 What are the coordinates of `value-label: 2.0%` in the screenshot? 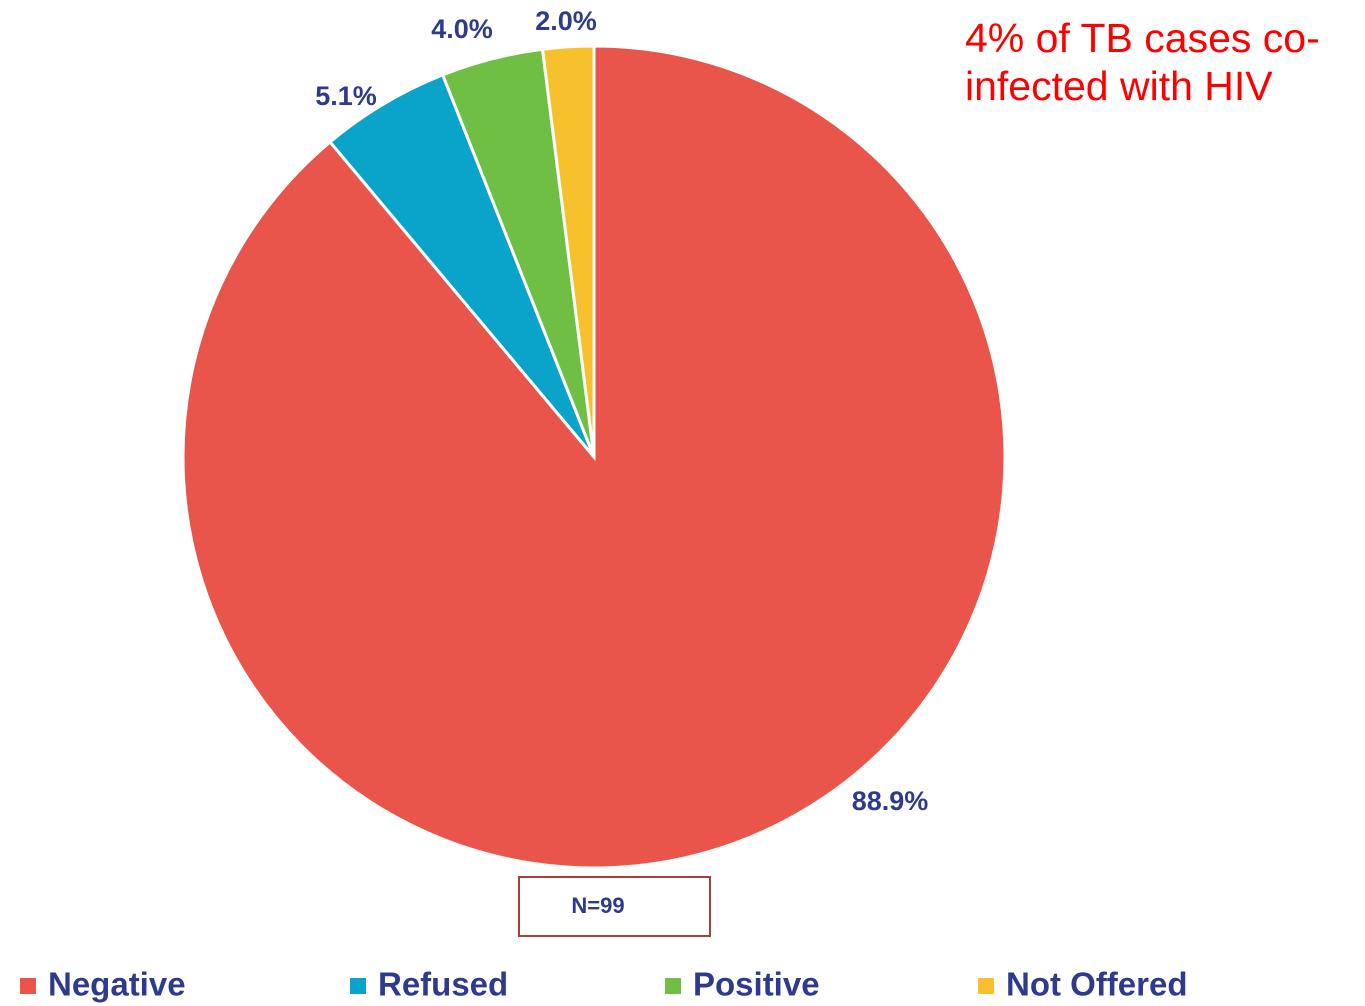 It's located at (566, 21).